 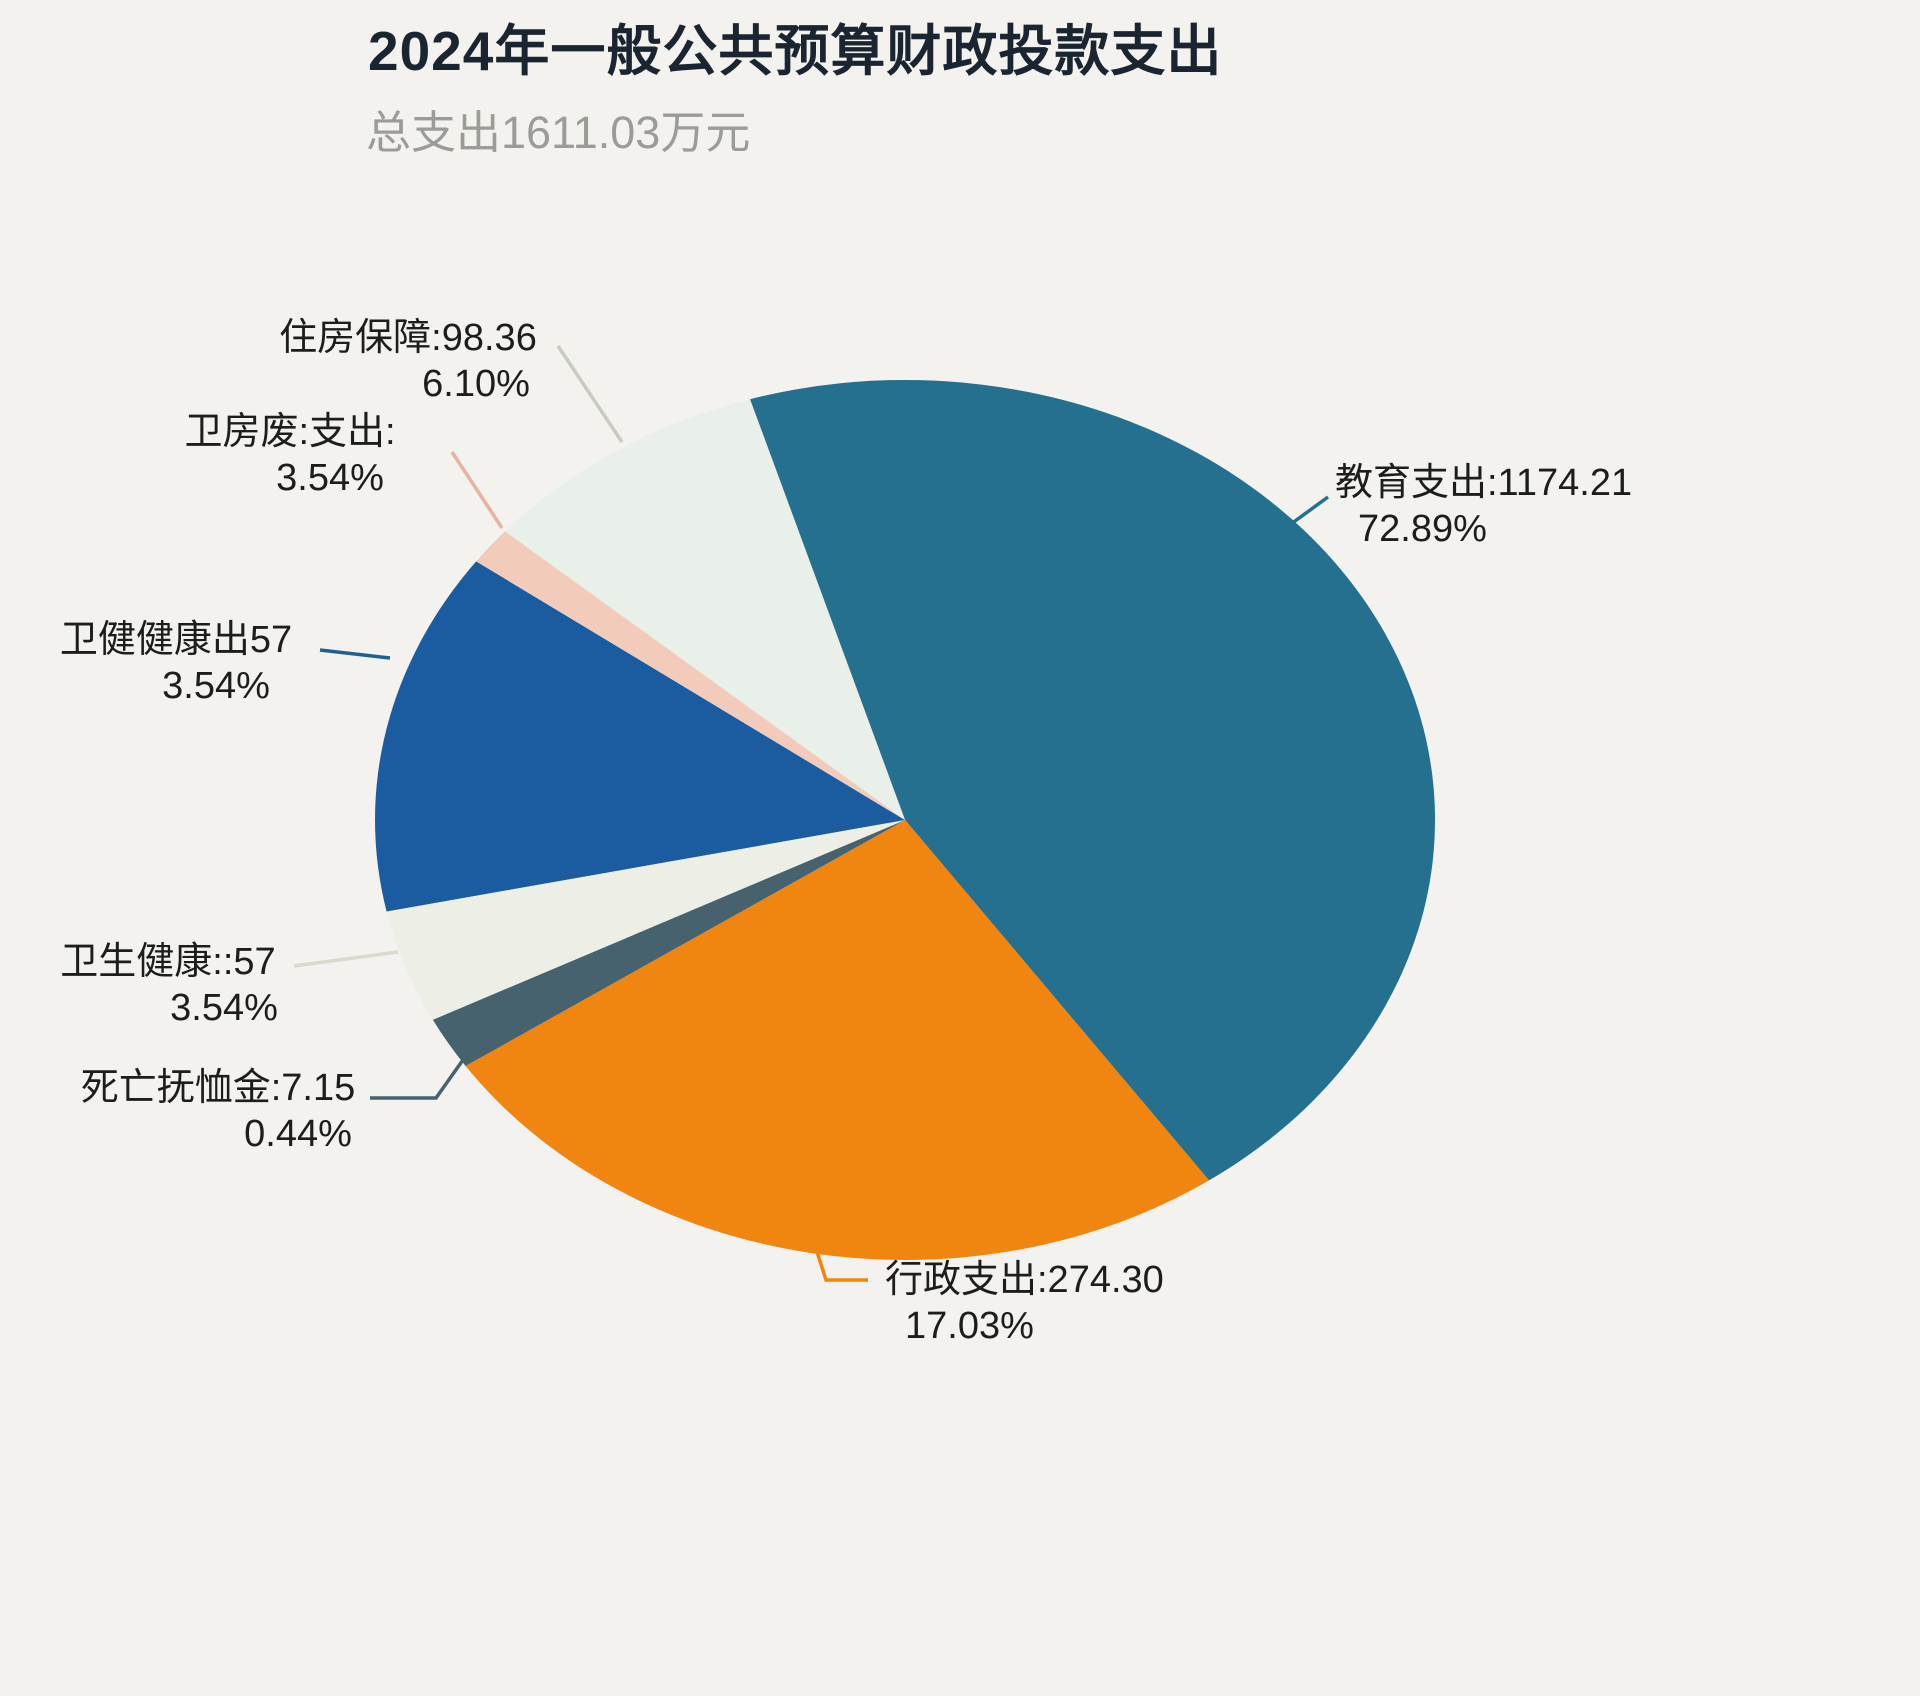 What do you see at coordinates (330, 478) in the screenshot?
I see `slice-label-6-line-2: 3.54%` at bounding box center [330, 478].